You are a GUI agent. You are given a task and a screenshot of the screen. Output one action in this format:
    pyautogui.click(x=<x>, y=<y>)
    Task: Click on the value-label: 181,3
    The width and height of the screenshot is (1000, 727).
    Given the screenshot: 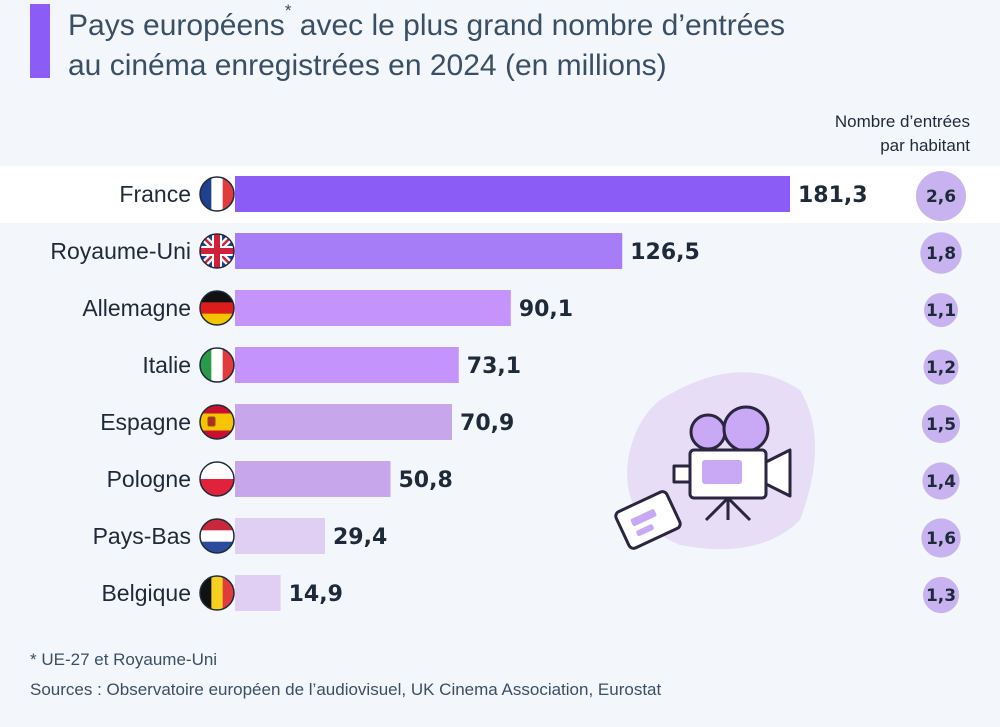 What is the action you would take?
    pyautogui.click(x=833, y=195)
    